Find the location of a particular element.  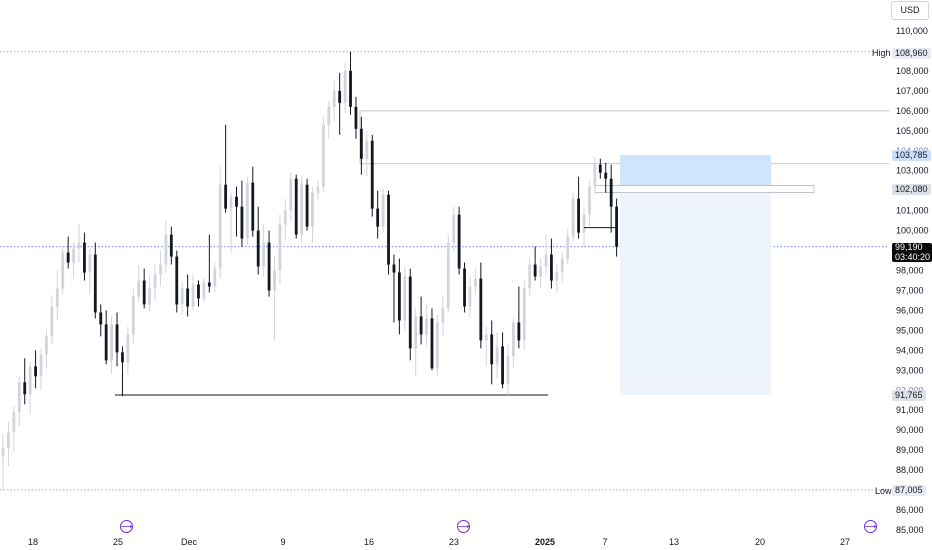

price-tick-label: 85,000 is located at coordinates (910, 530).